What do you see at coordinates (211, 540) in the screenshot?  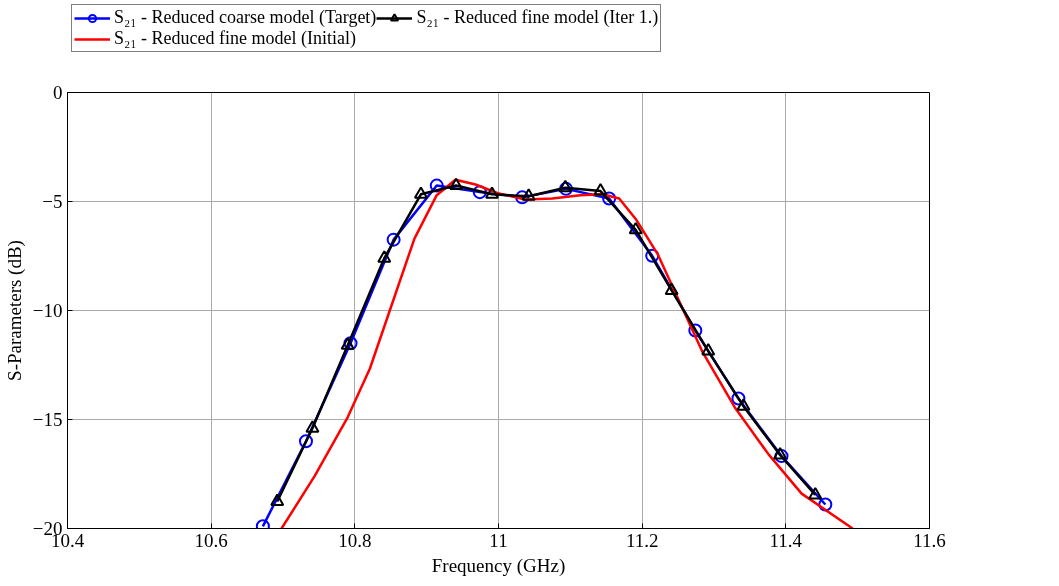 I see `x-tick-label: 10.6` at bounding box center [211, 540].